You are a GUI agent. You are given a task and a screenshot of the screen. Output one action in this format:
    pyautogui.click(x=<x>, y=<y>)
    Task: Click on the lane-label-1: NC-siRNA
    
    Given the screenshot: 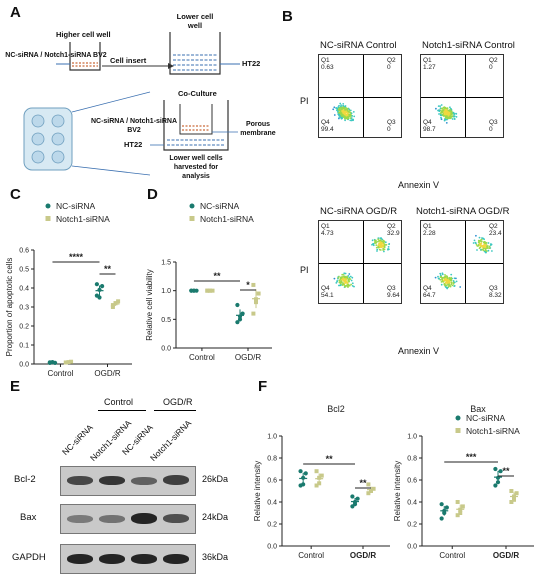 What is the action you would take?
    pyautogui.click(x=77, y=440)
    